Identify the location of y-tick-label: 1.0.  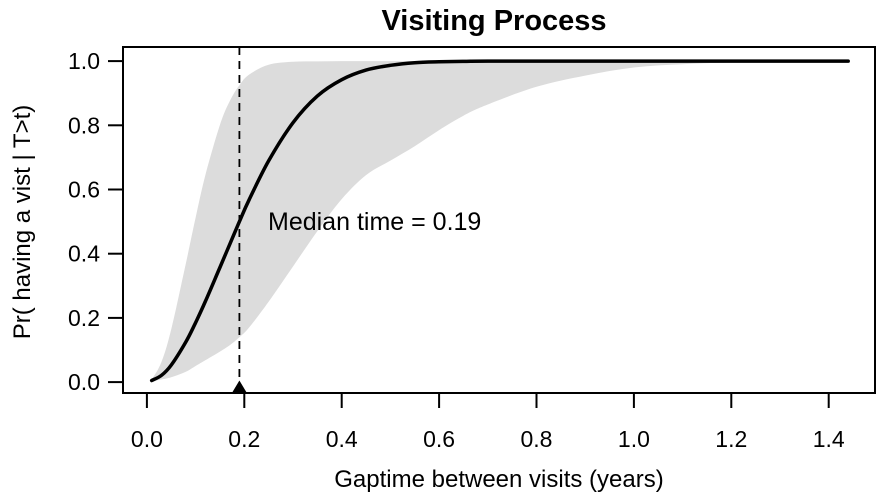
(84, 61).